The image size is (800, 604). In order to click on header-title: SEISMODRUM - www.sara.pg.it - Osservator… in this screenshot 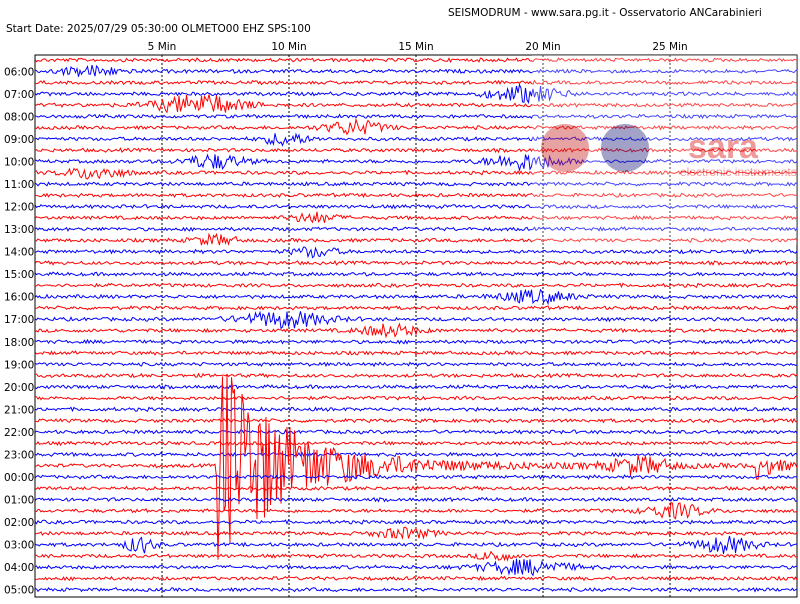, I will do `click(605, 13)`.